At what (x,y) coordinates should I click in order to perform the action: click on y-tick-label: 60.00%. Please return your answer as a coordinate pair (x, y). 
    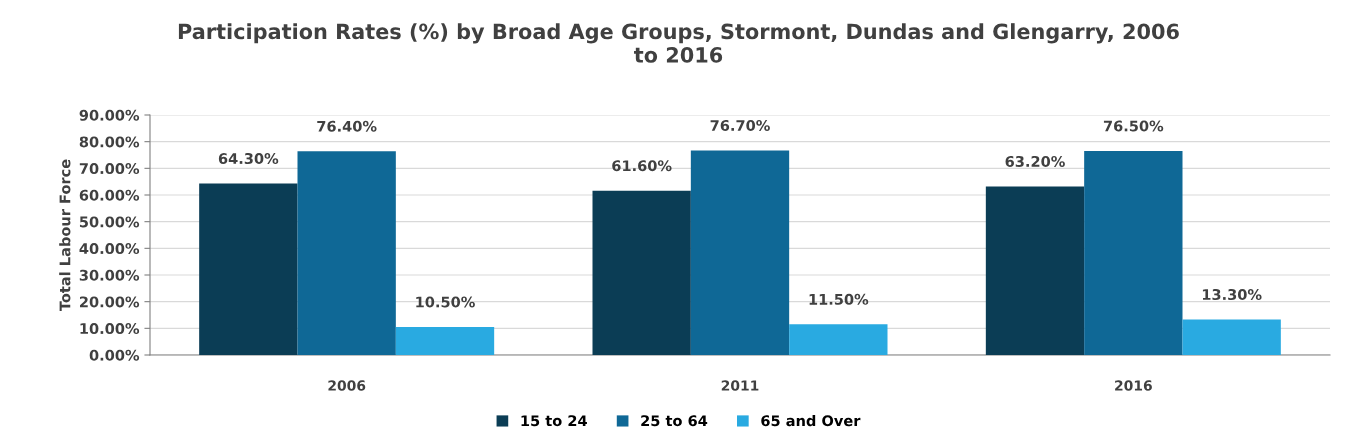
    Looking at the image, I should click on (109, 195).